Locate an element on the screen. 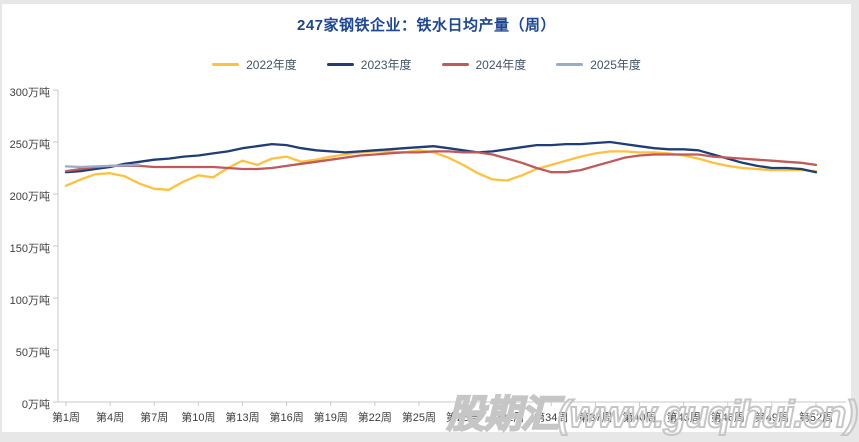 Image resolution: width=859 pixels, height=442 pixels. series-line-2025 is located at coordinates (102, 166).